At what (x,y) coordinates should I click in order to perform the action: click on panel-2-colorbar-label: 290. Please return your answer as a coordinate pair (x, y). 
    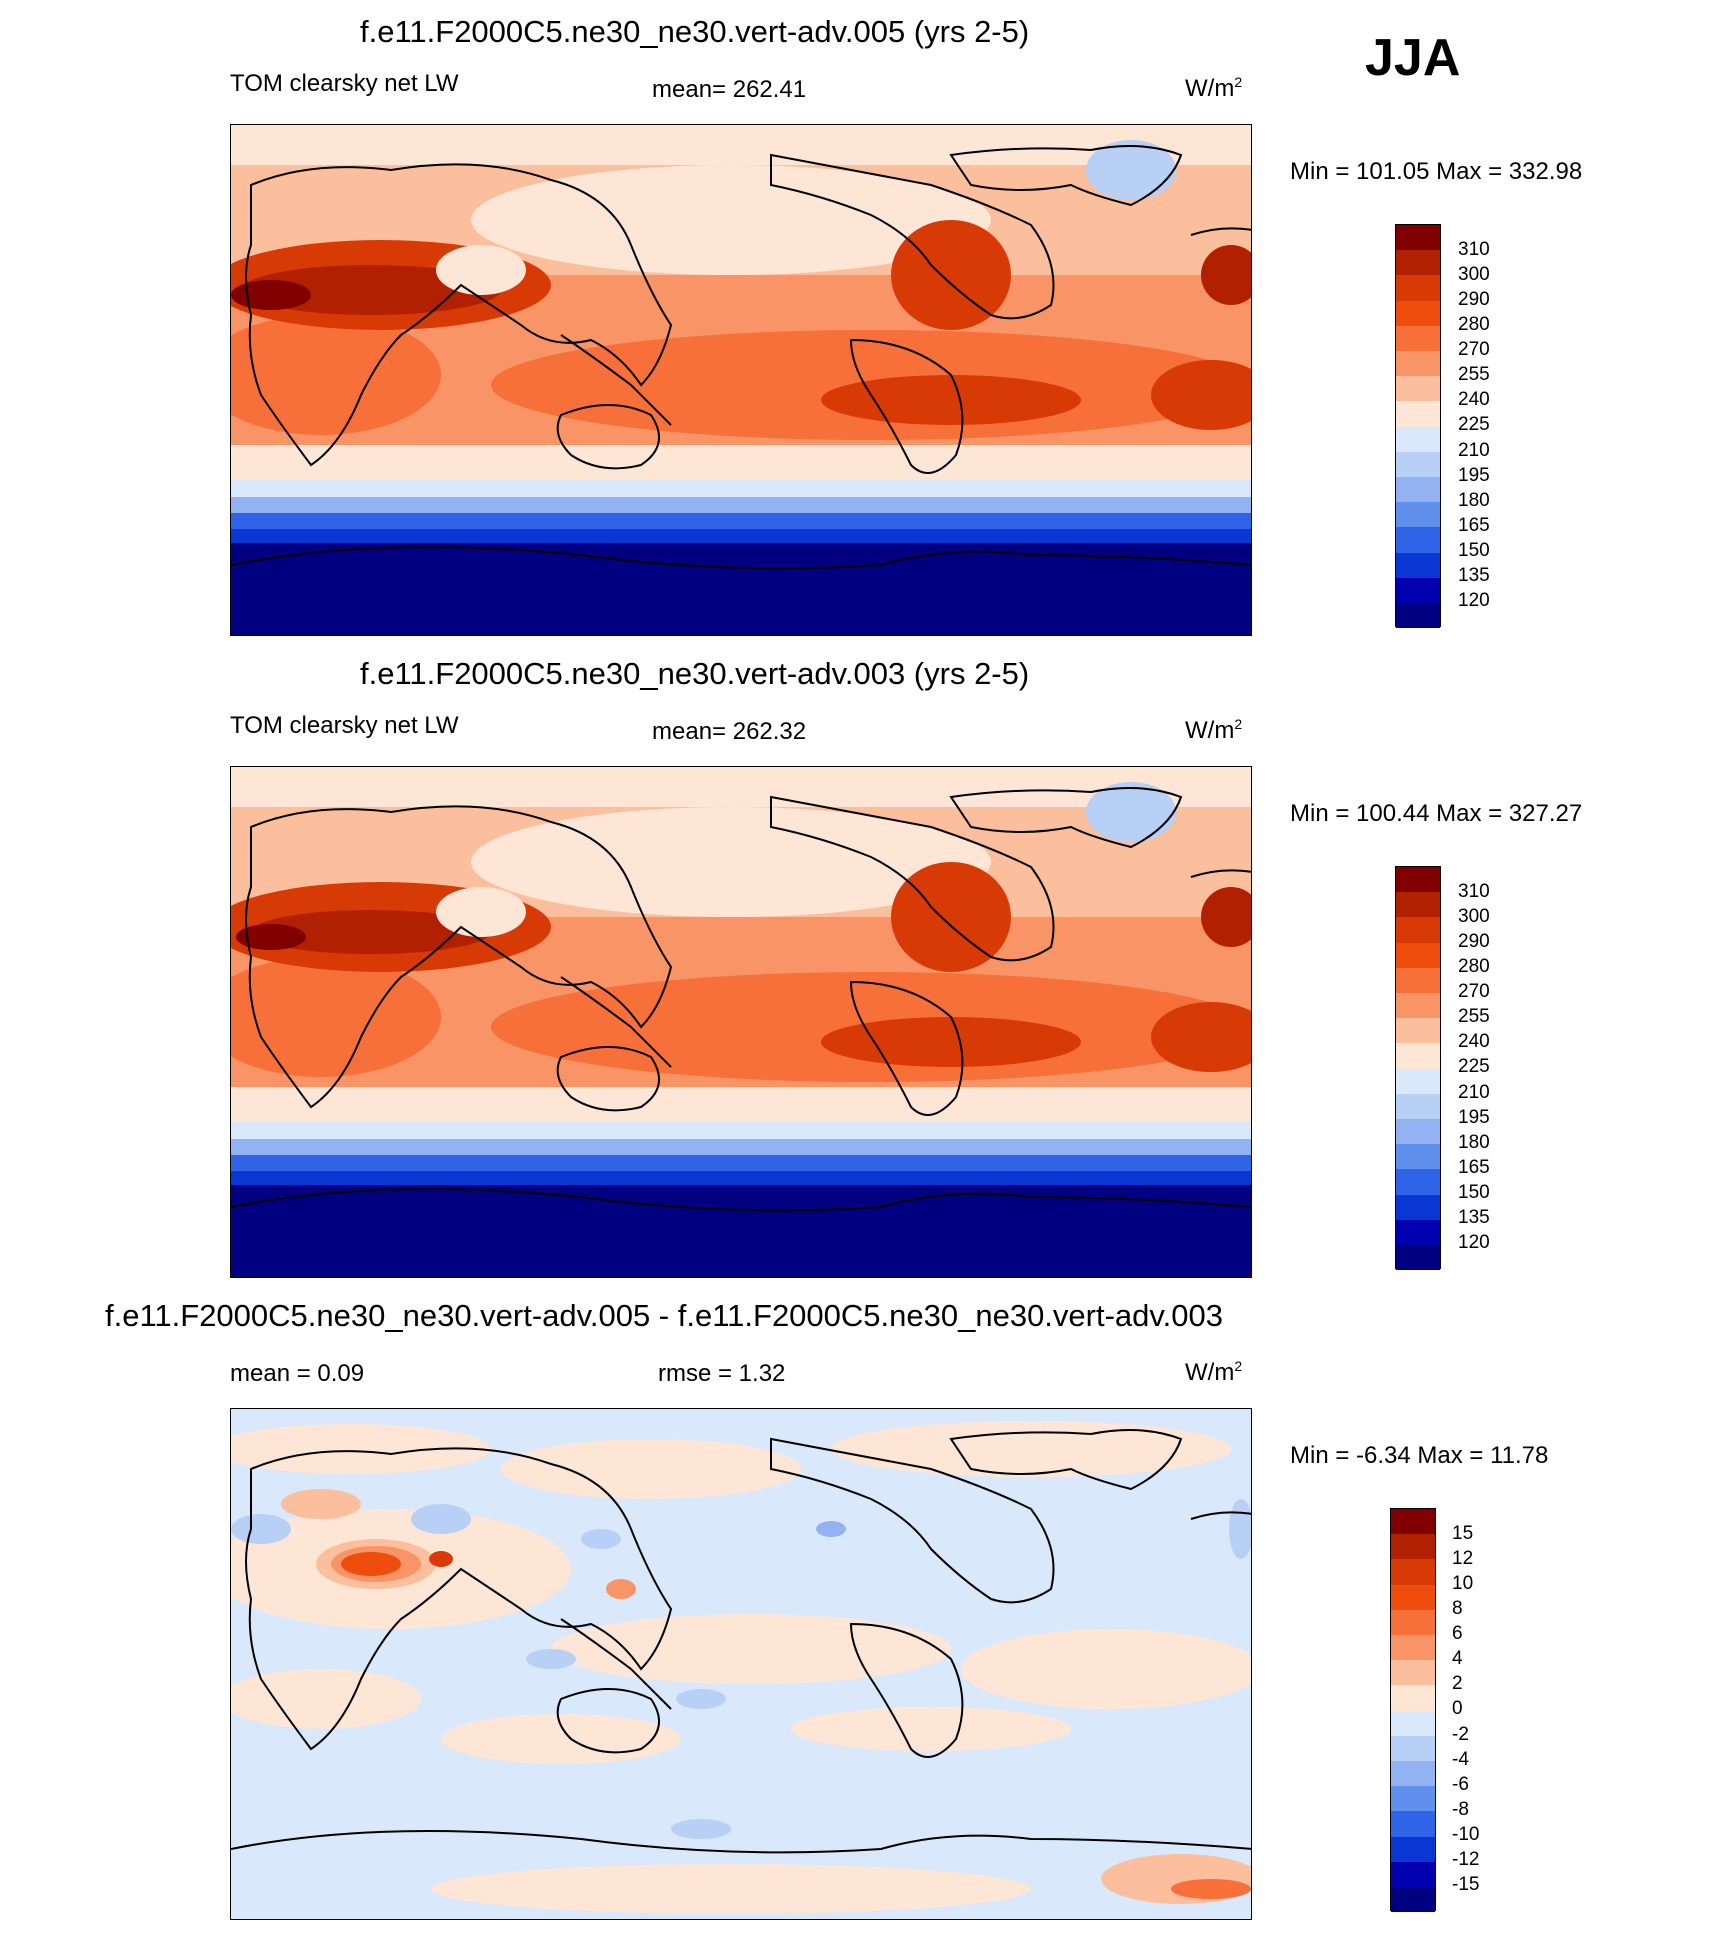
    Looking at the image, I should click on (1474, 941).